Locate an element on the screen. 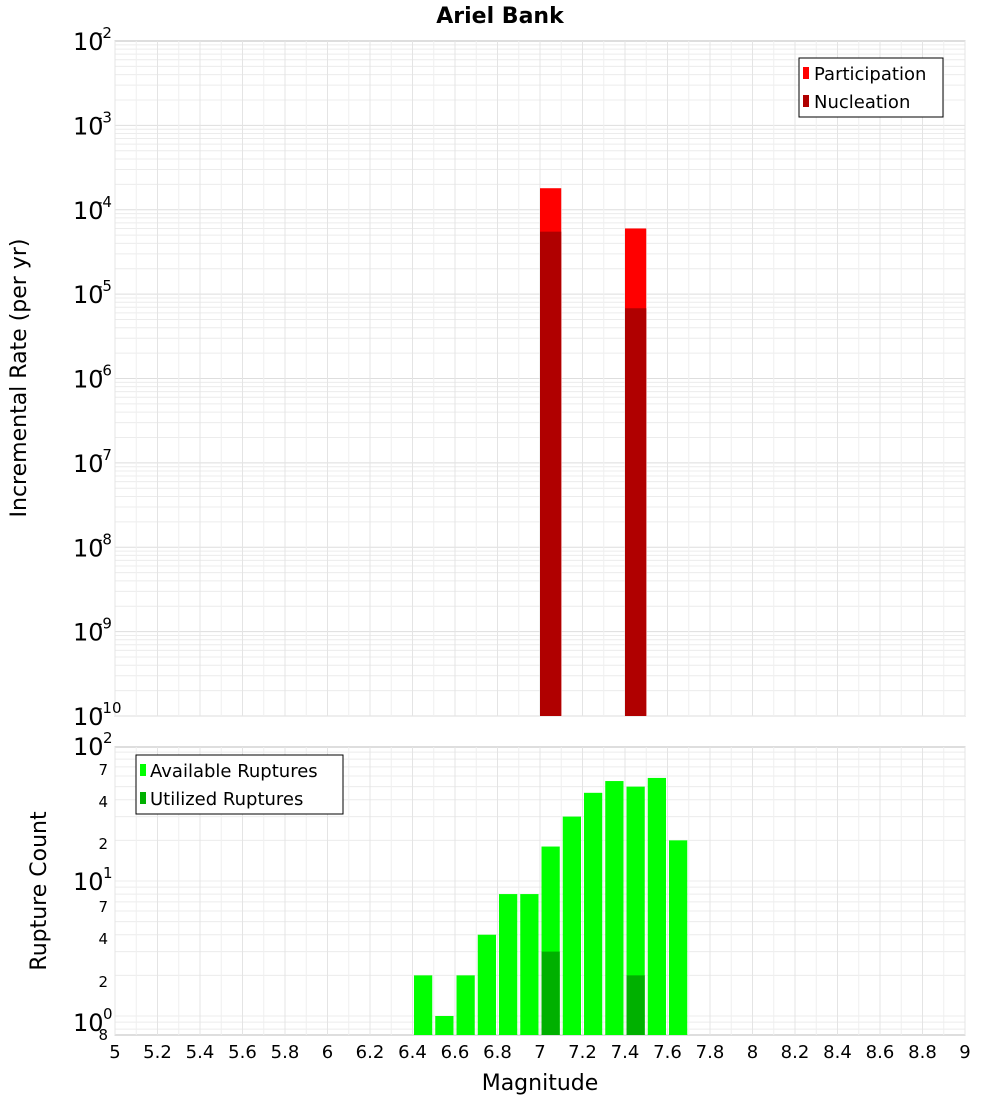 Image resolution: width=1000 pixels, height=1100 pixels. y-tick-exponent: -4 is located at coordinates (104, 202).